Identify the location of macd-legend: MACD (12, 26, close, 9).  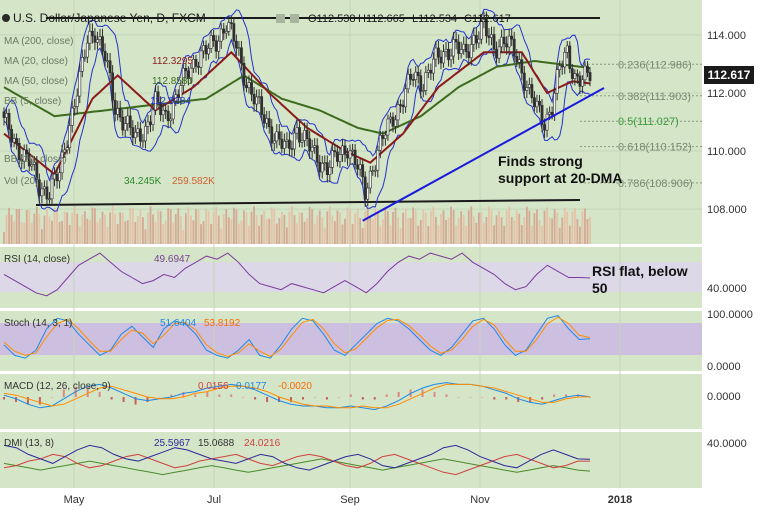
(57, 386).